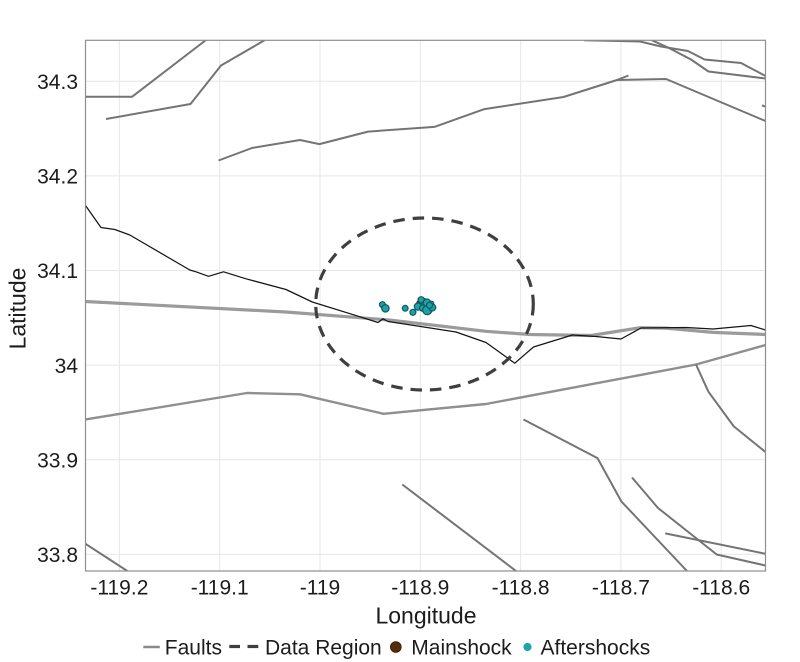 The height and width of the screenshot is (662, 800). Describe the element at coordinates (119, 587) in the screenshot. I see `svg-text: -119.2` at that location.